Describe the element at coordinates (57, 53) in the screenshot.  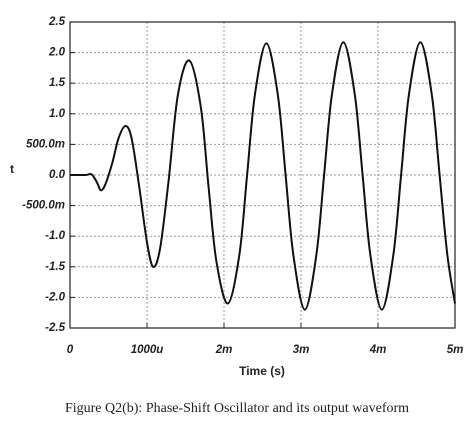
I see `y-tick-label: 2.0` at that location.